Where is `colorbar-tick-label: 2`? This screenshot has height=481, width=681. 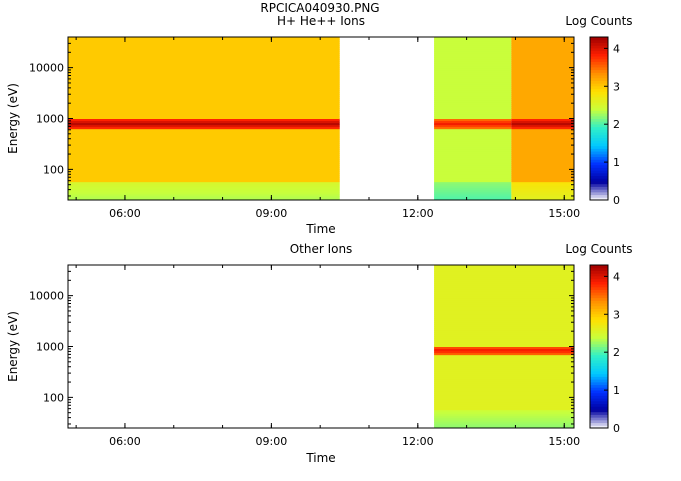 colorbar-tick-label: 2 is located at coordinates (616, 352).